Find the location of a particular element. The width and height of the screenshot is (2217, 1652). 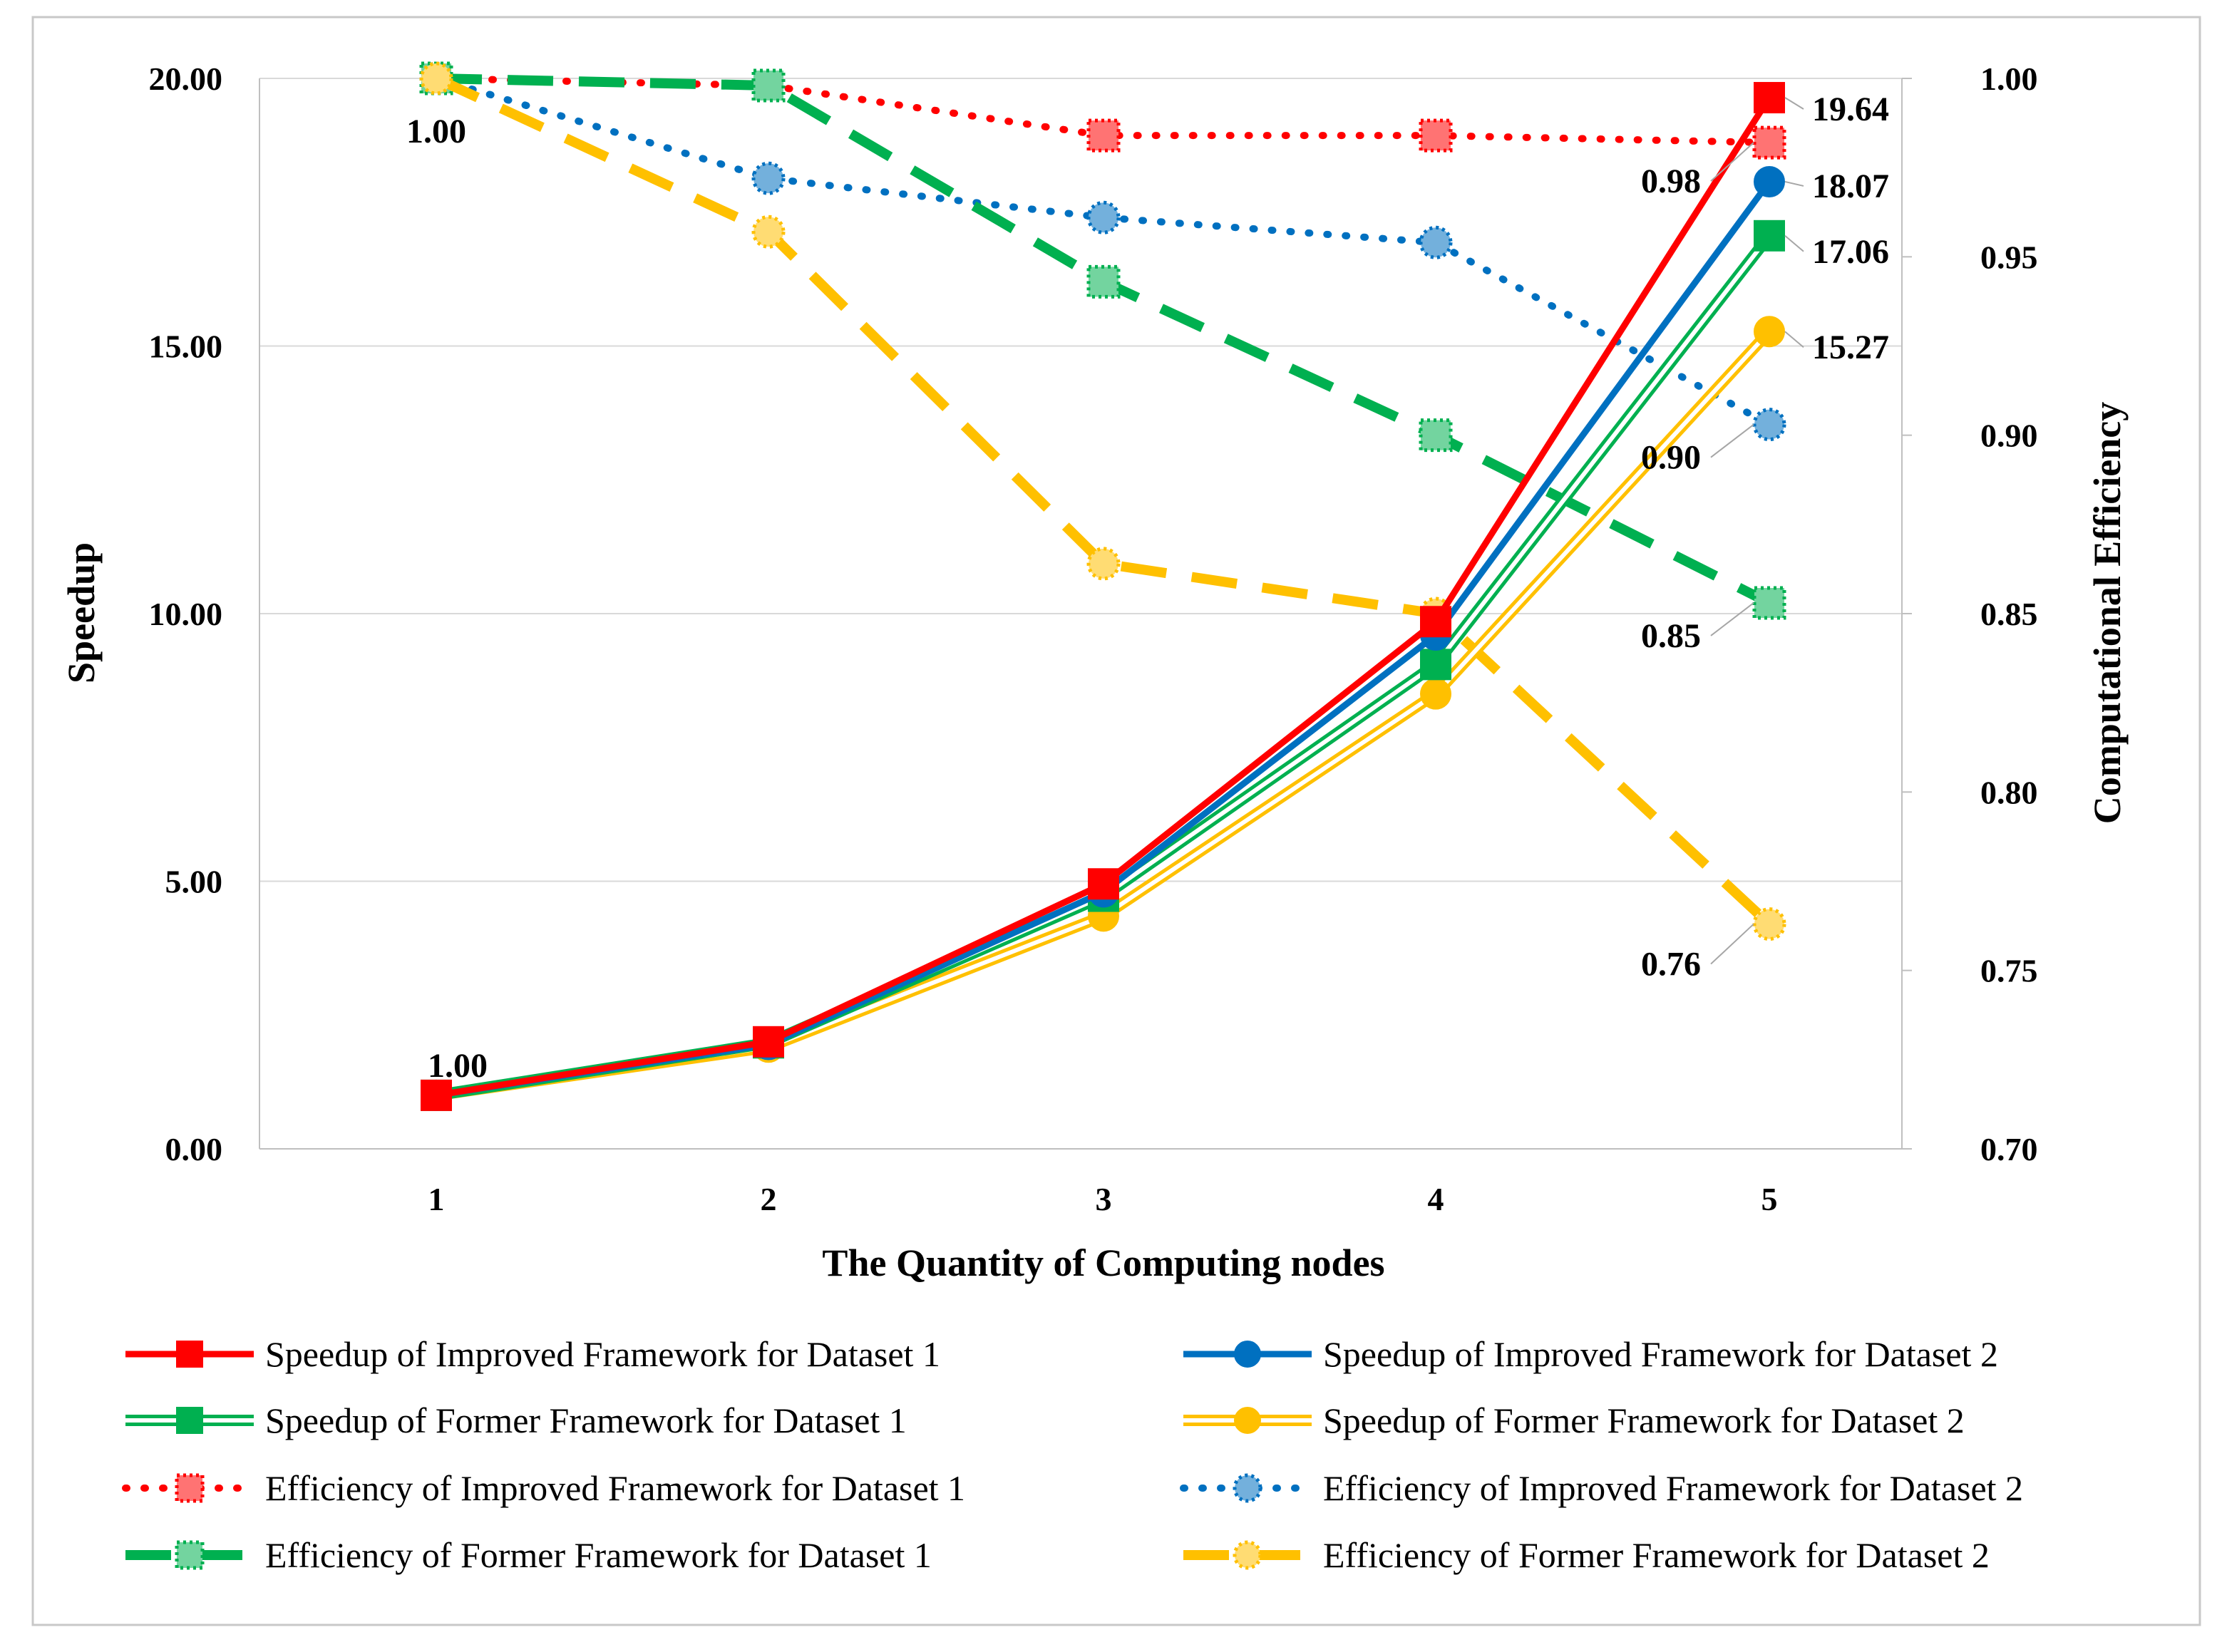

y2-tick-label: 1.00 is located at coordinates (2009, 79).